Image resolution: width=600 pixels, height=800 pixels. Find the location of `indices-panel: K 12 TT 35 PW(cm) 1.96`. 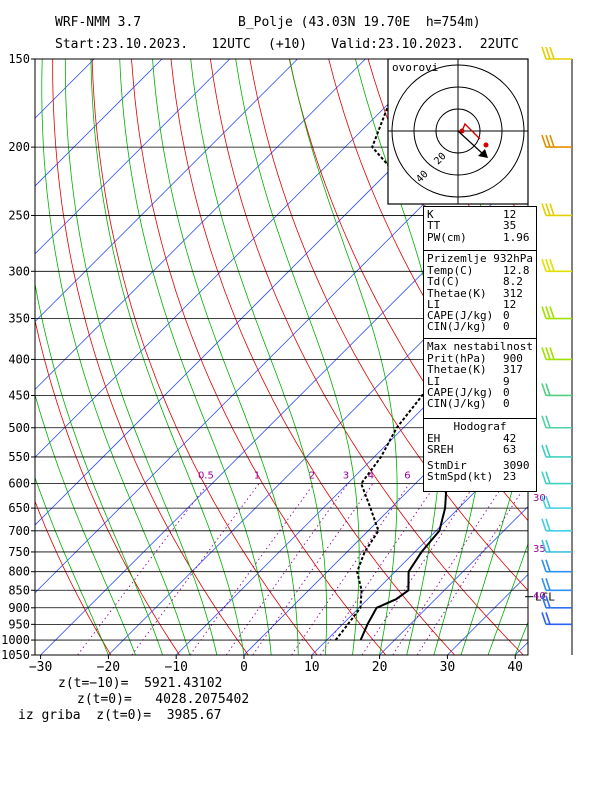

indices-panel: K 12 TT 35 PW(cm) 1.96 is located at coordinates (480, 229).